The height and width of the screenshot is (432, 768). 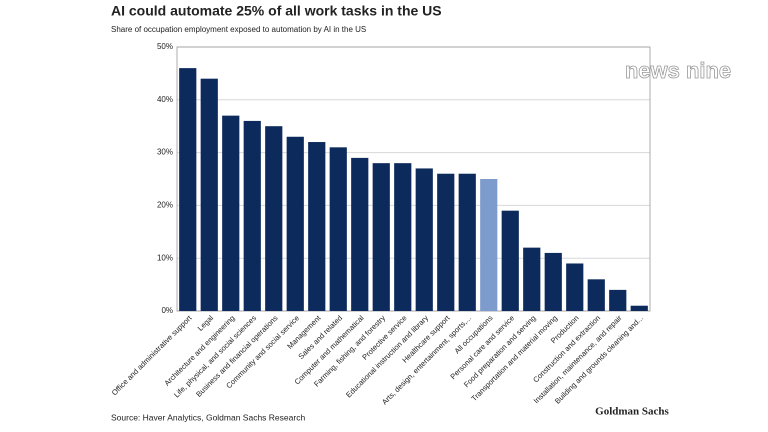 What do you see at coordinates (165, 152) in the screenshot?
I see `y-tick-label: 30%` at bounding box center [165, 152].